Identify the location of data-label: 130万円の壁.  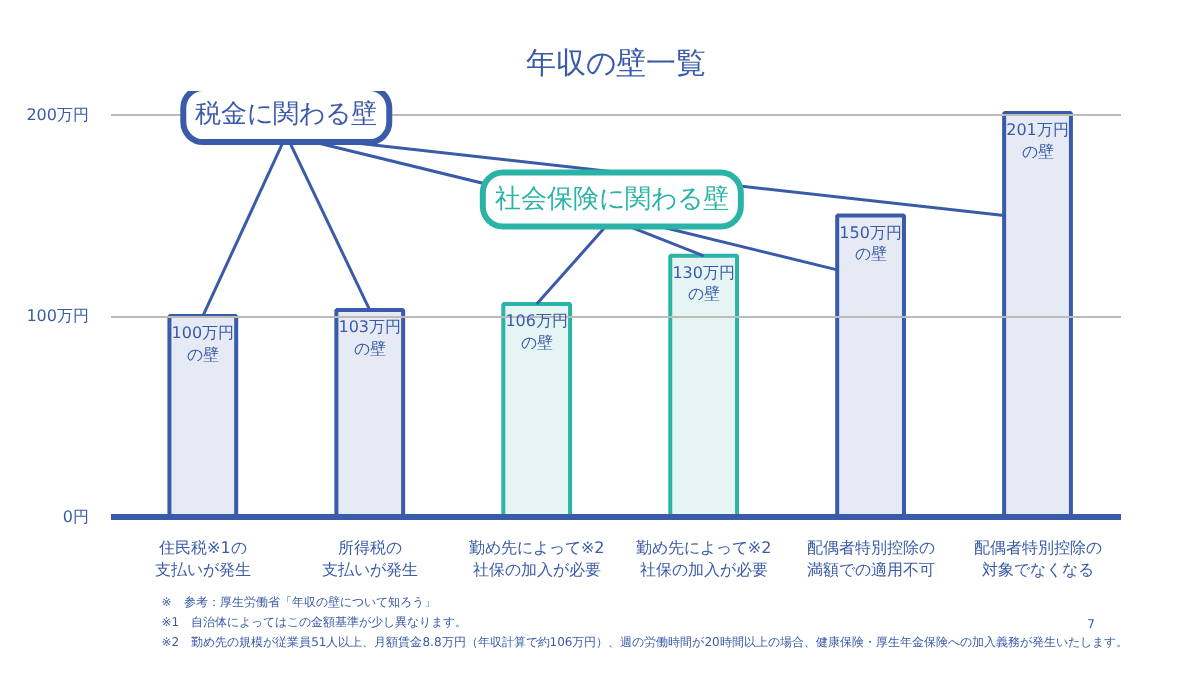
(703, 283).